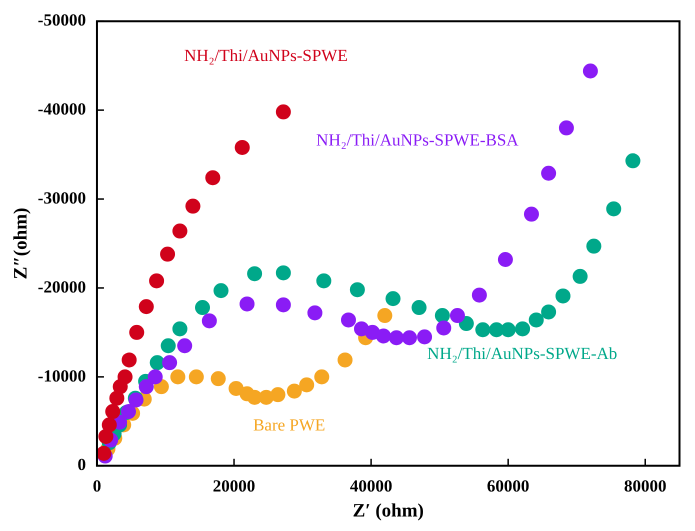 The image size is (695, 531). I want to click on y-tick-label: -30000, so click(62, 198).